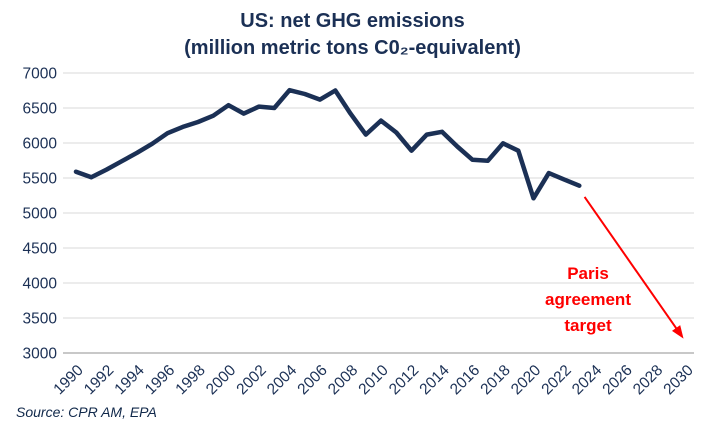  Describe the element at coordinates (312, 380) in the screenshot. I see `x-tick-label: 2006` at that location.